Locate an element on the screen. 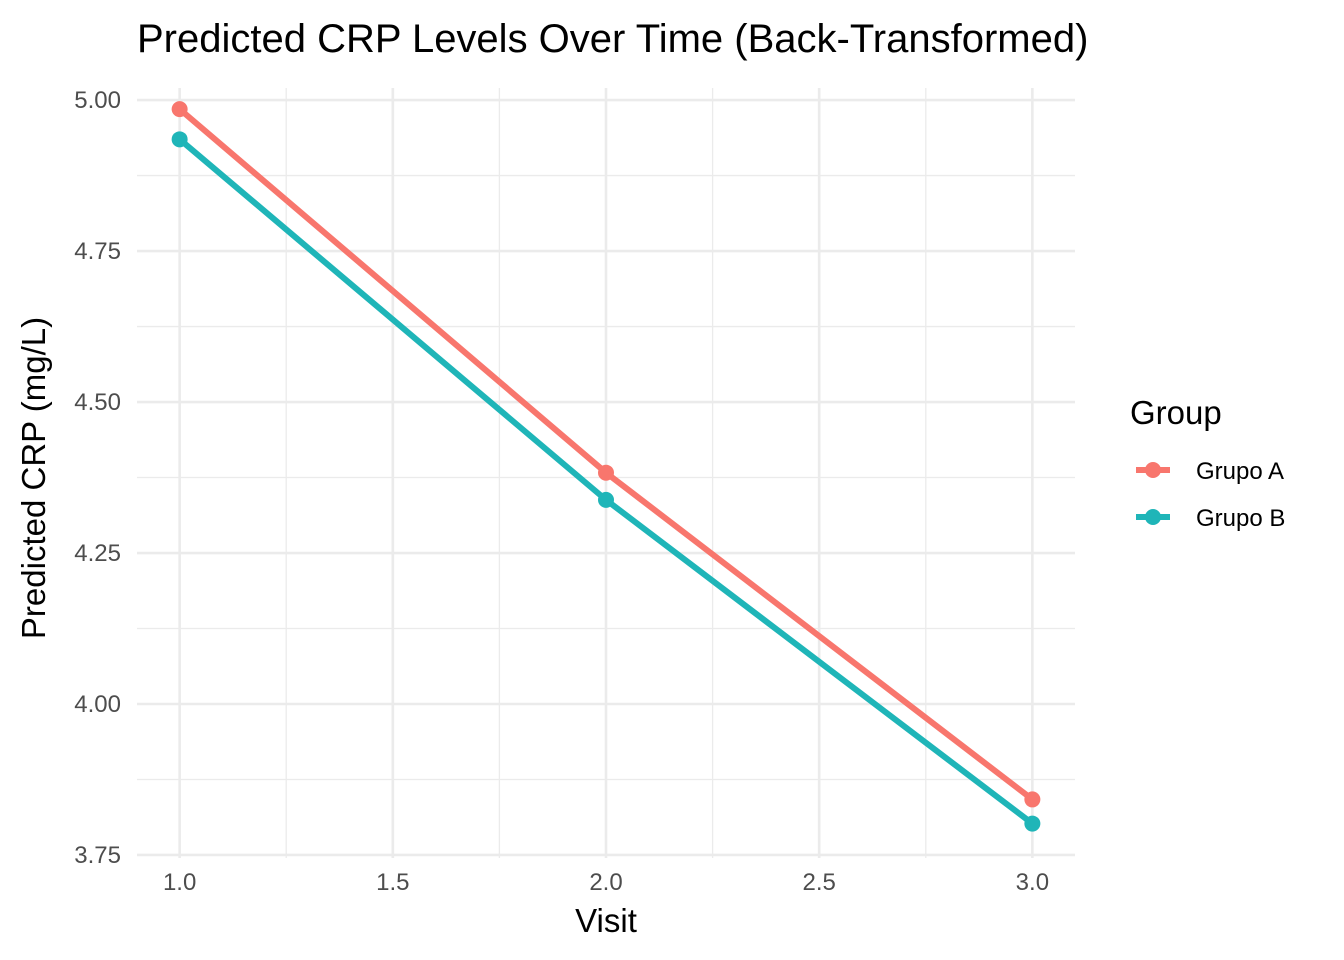  y-axis-label: Predicted CRP (mg/L) is located at coordinates (33, 478).